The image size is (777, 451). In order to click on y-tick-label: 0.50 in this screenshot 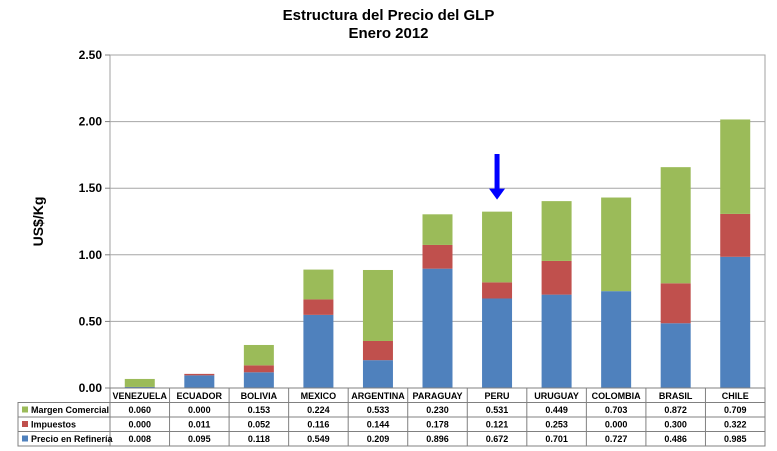, I will do `click(91, 321)`.